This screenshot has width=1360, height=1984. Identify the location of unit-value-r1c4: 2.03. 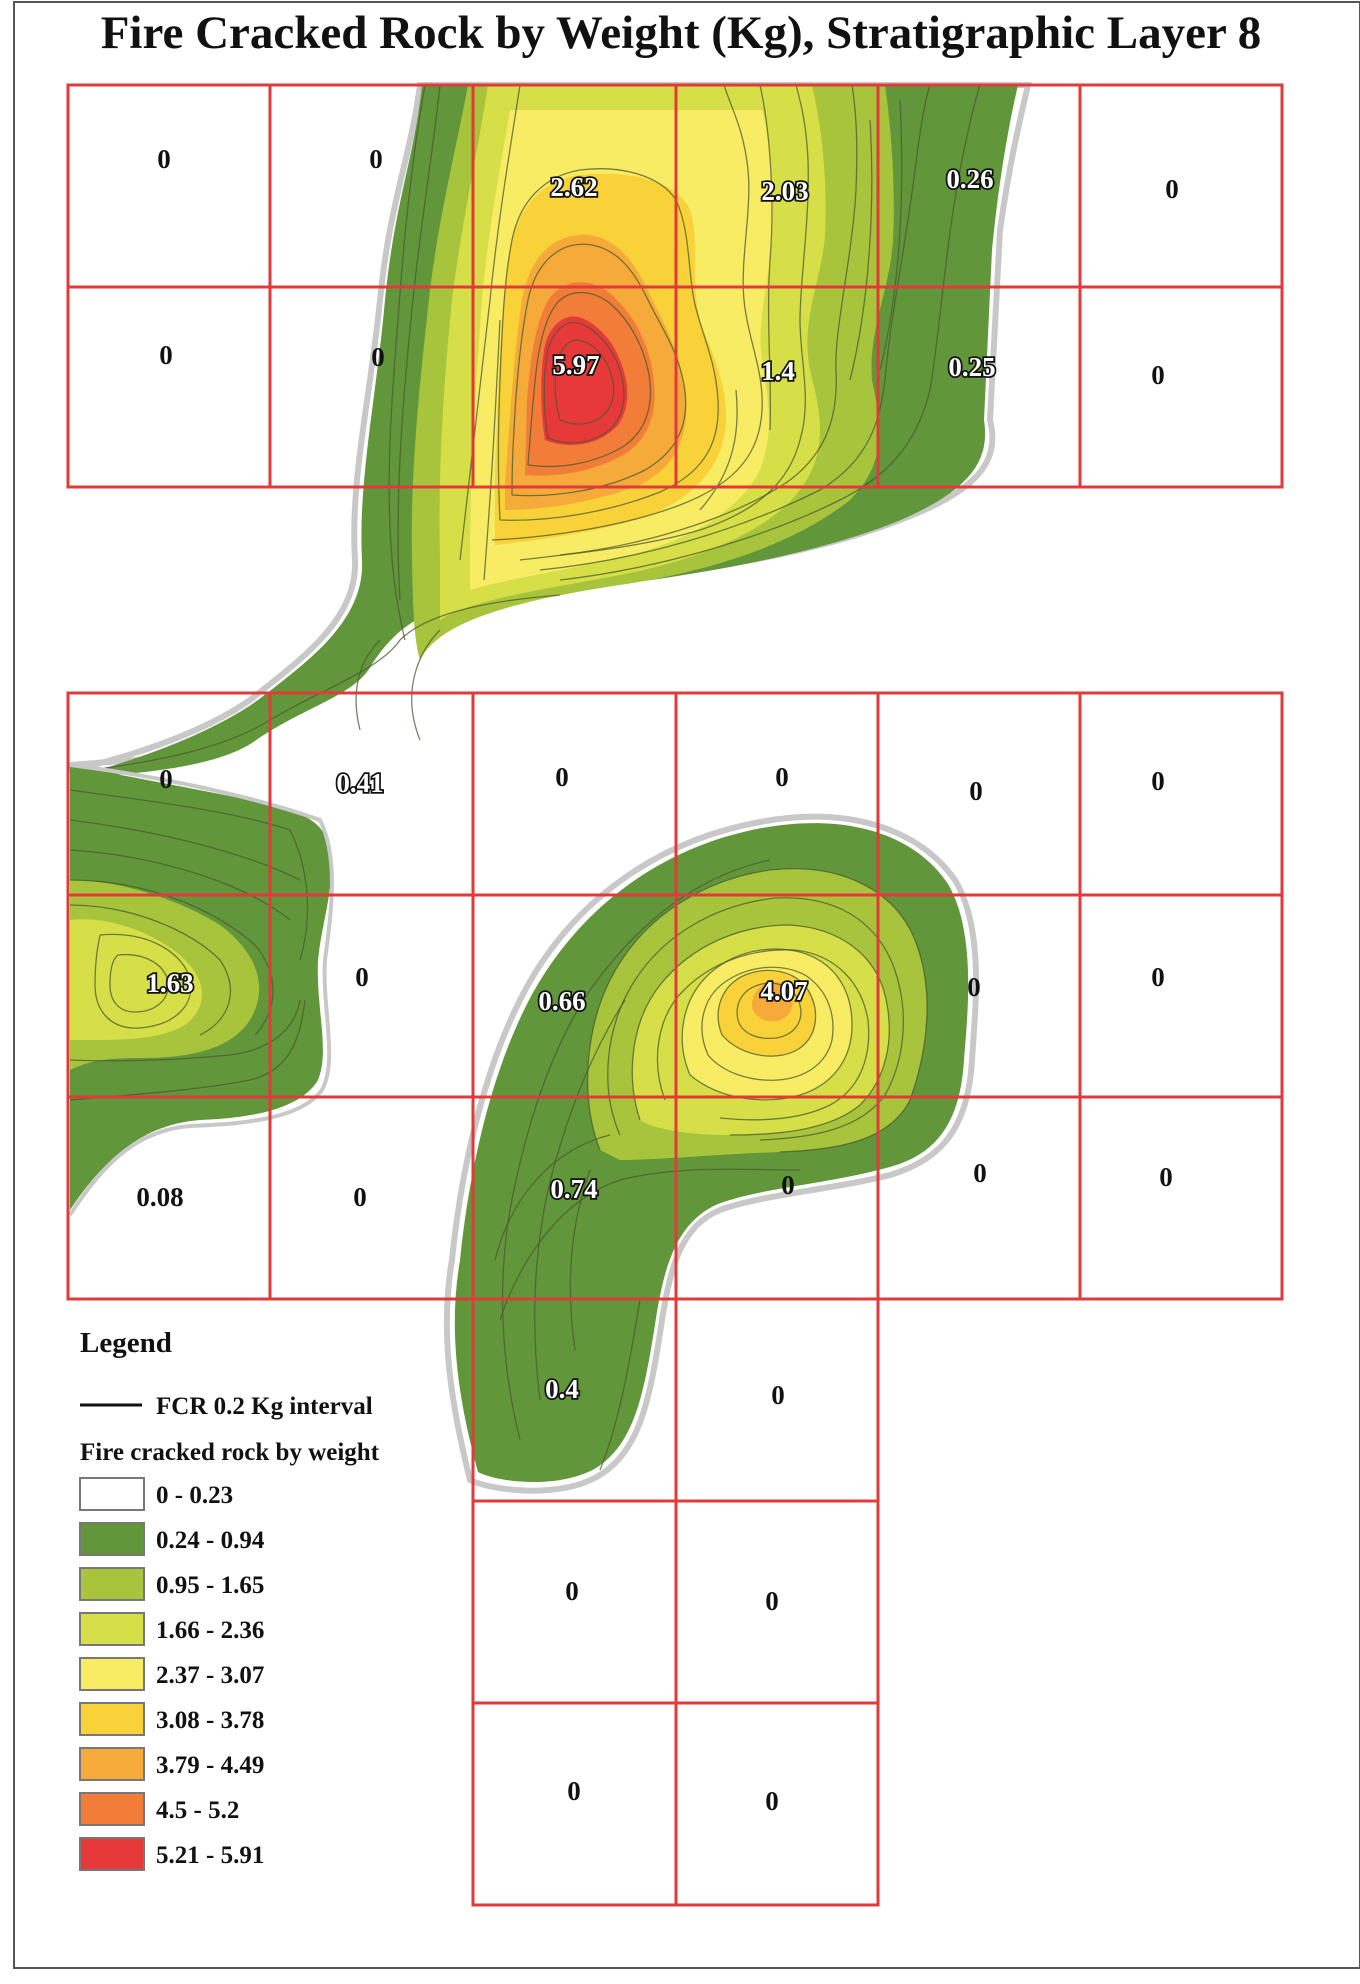
(784, 191).